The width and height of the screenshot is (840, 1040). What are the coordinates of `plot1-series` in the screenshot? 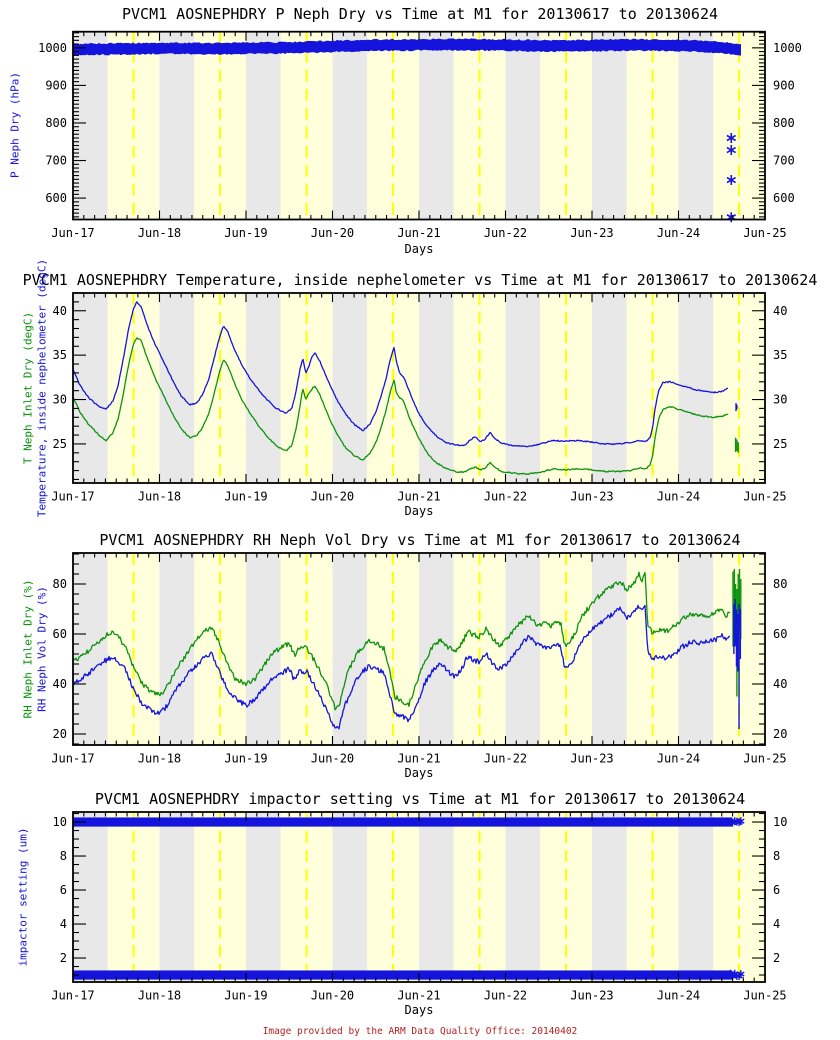 It's located at (407, 47).